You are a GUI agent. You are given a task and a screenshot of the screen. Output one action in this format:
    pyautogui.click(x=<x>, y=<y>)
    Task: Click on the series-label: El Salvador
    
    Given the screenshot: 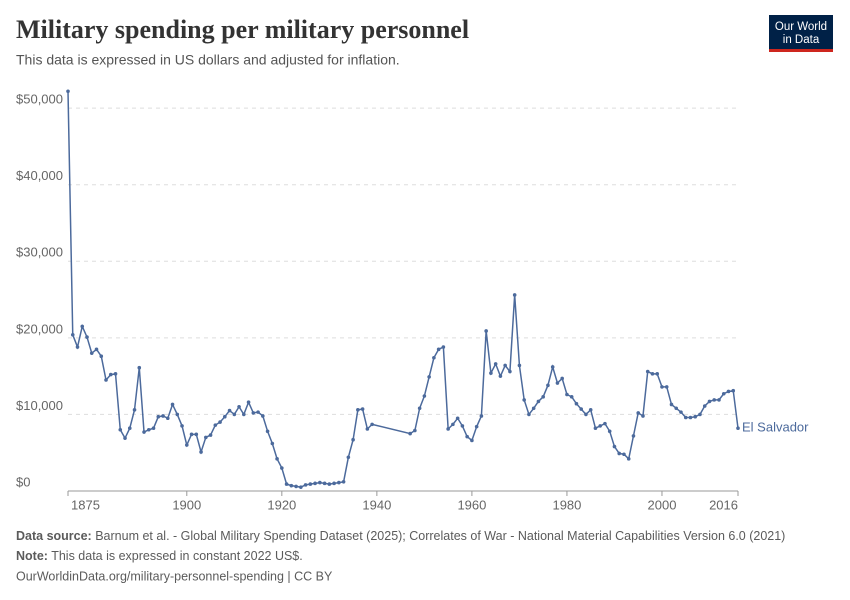 What is the action you would take?
    pyautogui.click(x=775, y=427)
    